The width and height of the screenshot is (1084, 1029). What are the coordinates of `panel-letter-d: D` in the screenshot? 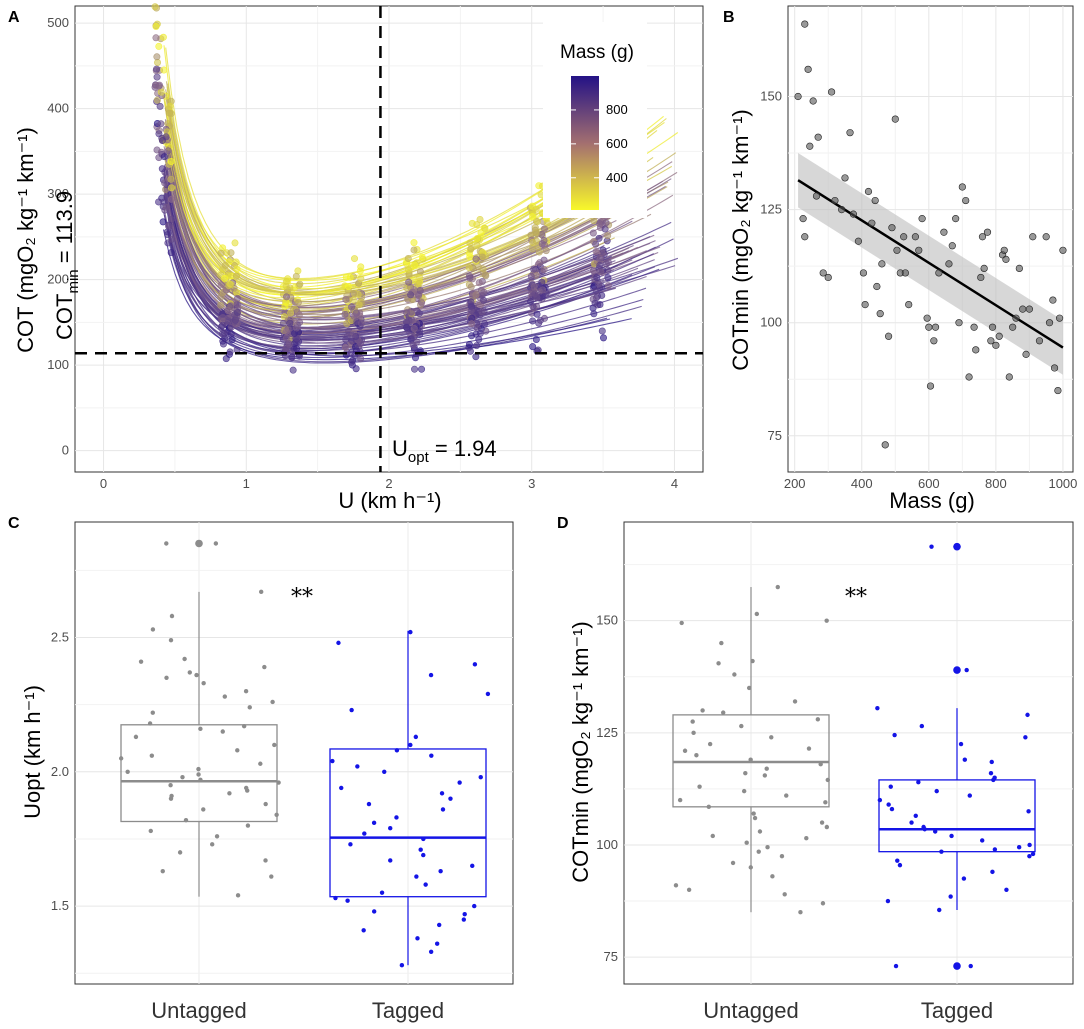 It's located at (563, 523).